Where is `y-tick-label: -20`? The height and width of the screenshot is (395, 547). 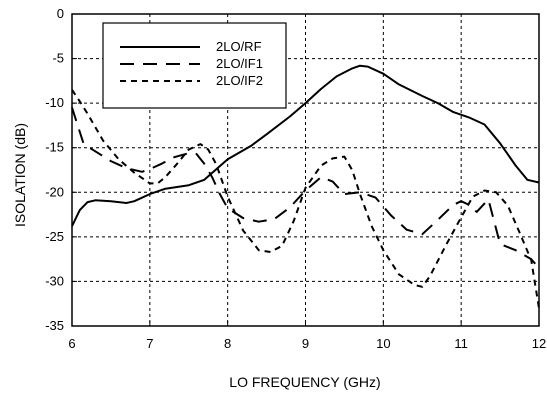
y-tick-label: -20 is located at coordinates (54, 191).